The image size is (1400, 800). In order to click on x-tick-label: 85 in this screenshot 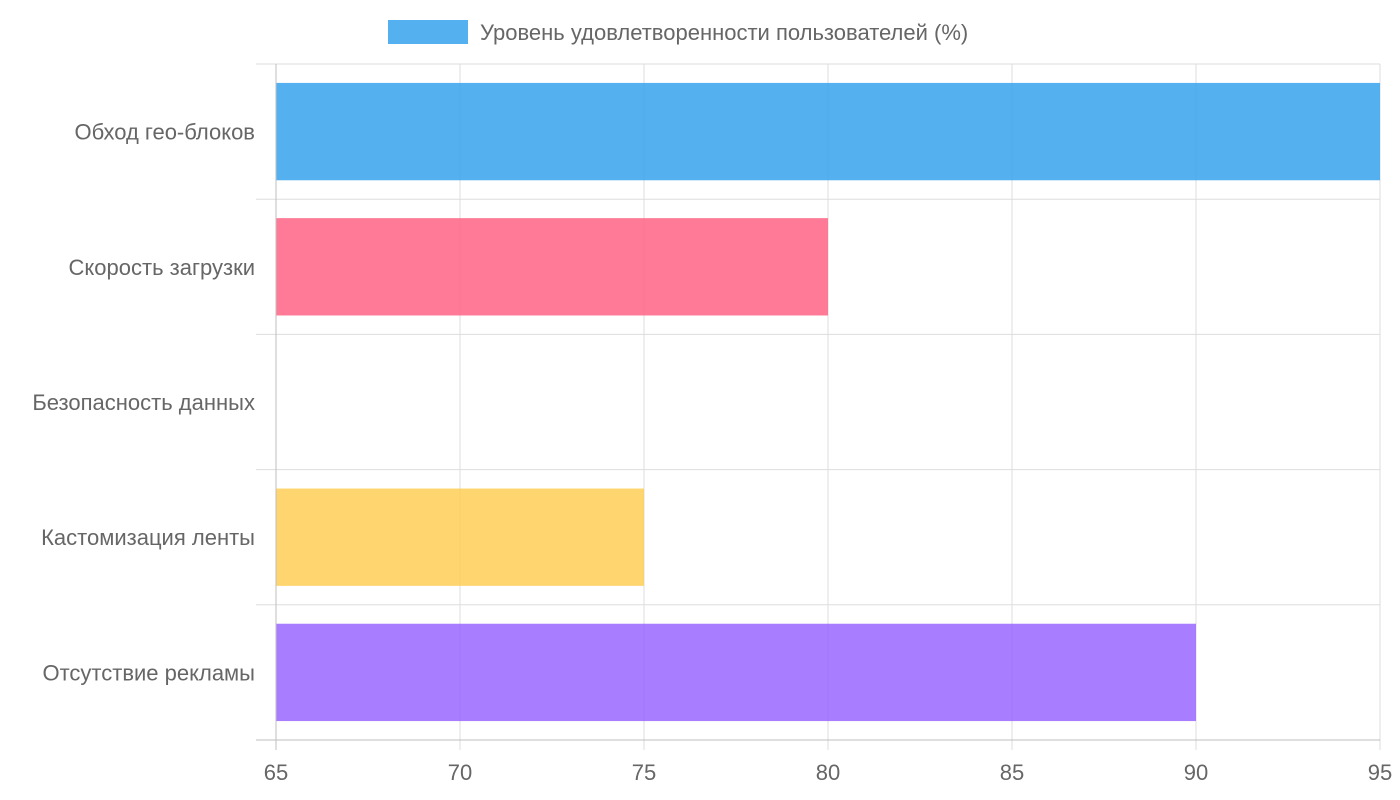, I will do `click(1012, 772)`.